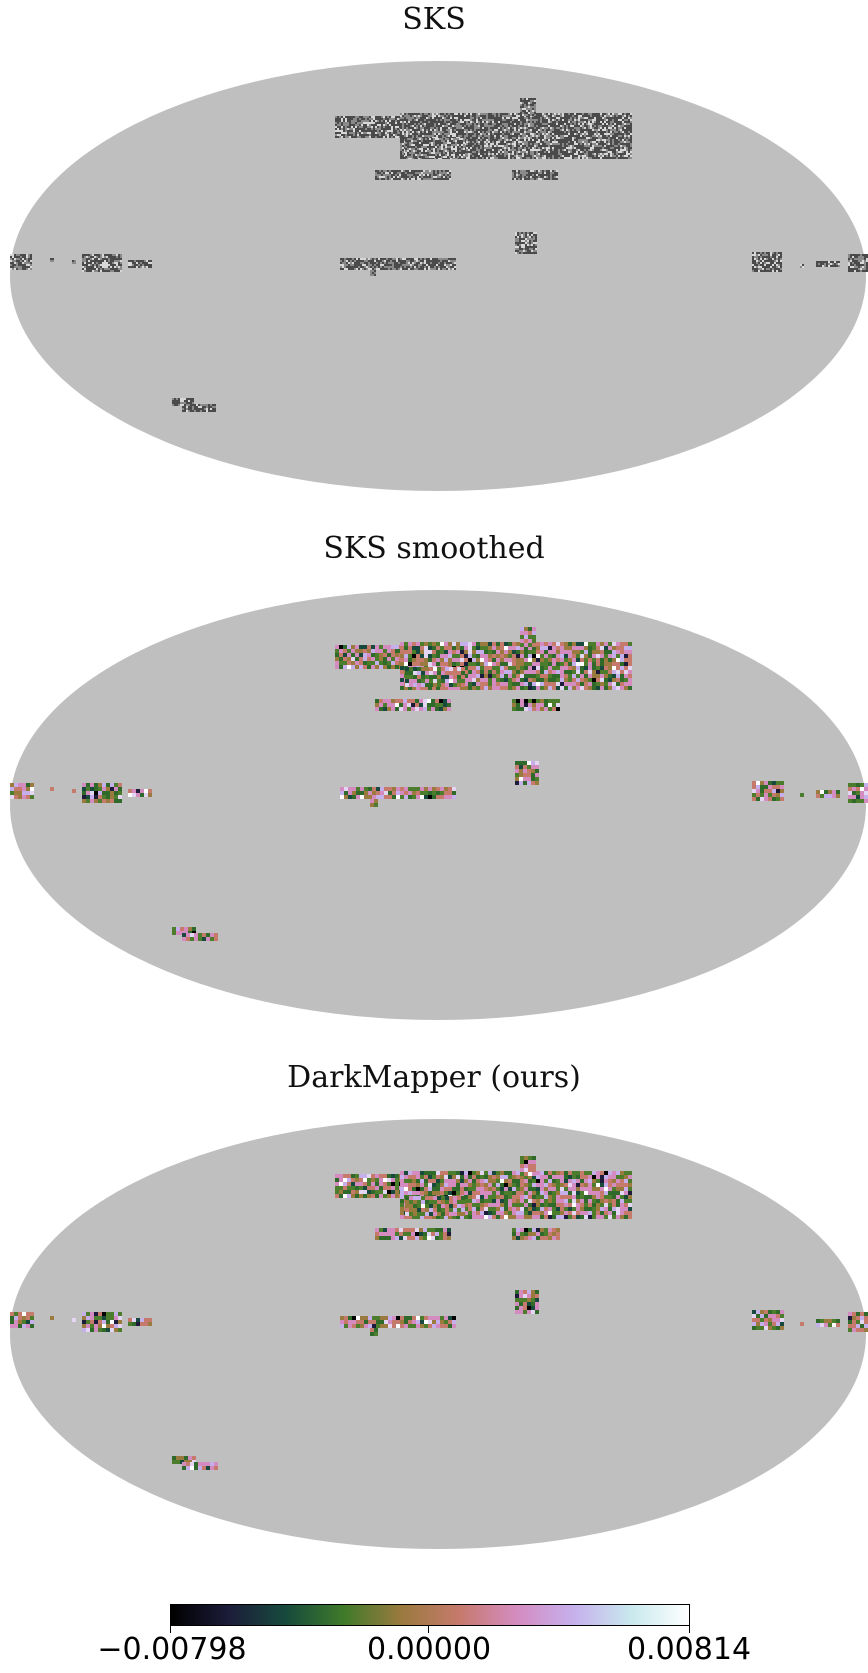 The image size is (868, 1673). What do you see at coordinates (170, 1629) in the screenshot?
I see `colorbar-tick-min` at bounding box center [170, 1629].